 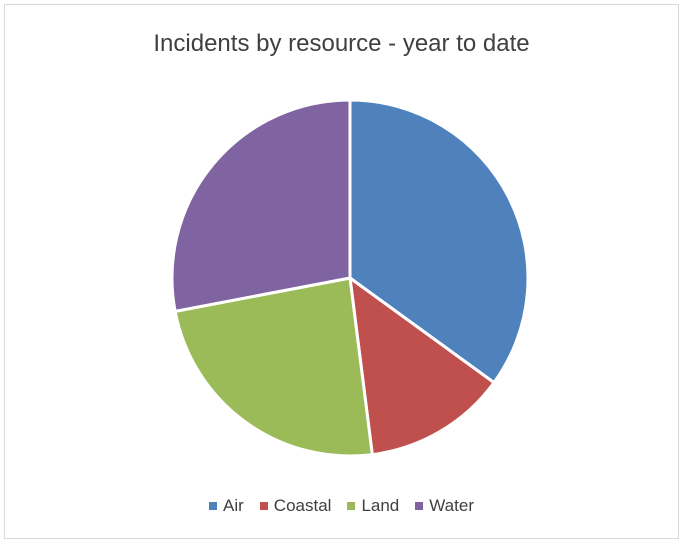 I want to click on pie-slice-land, so click(x=273, y=367).